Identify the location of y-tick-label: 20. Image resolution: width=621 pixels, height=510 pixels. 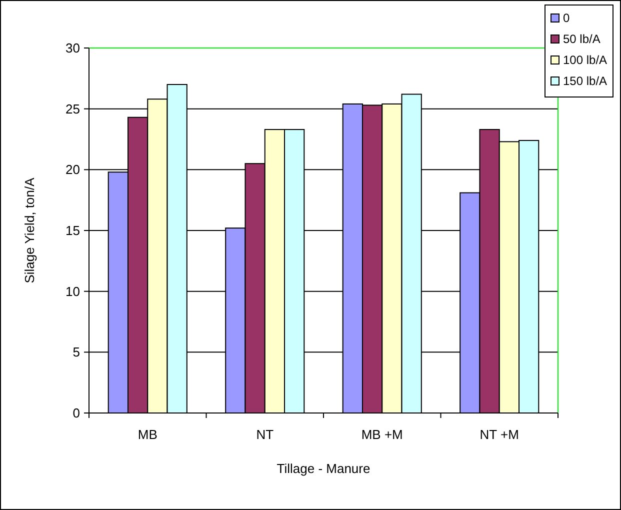
(73, 170).